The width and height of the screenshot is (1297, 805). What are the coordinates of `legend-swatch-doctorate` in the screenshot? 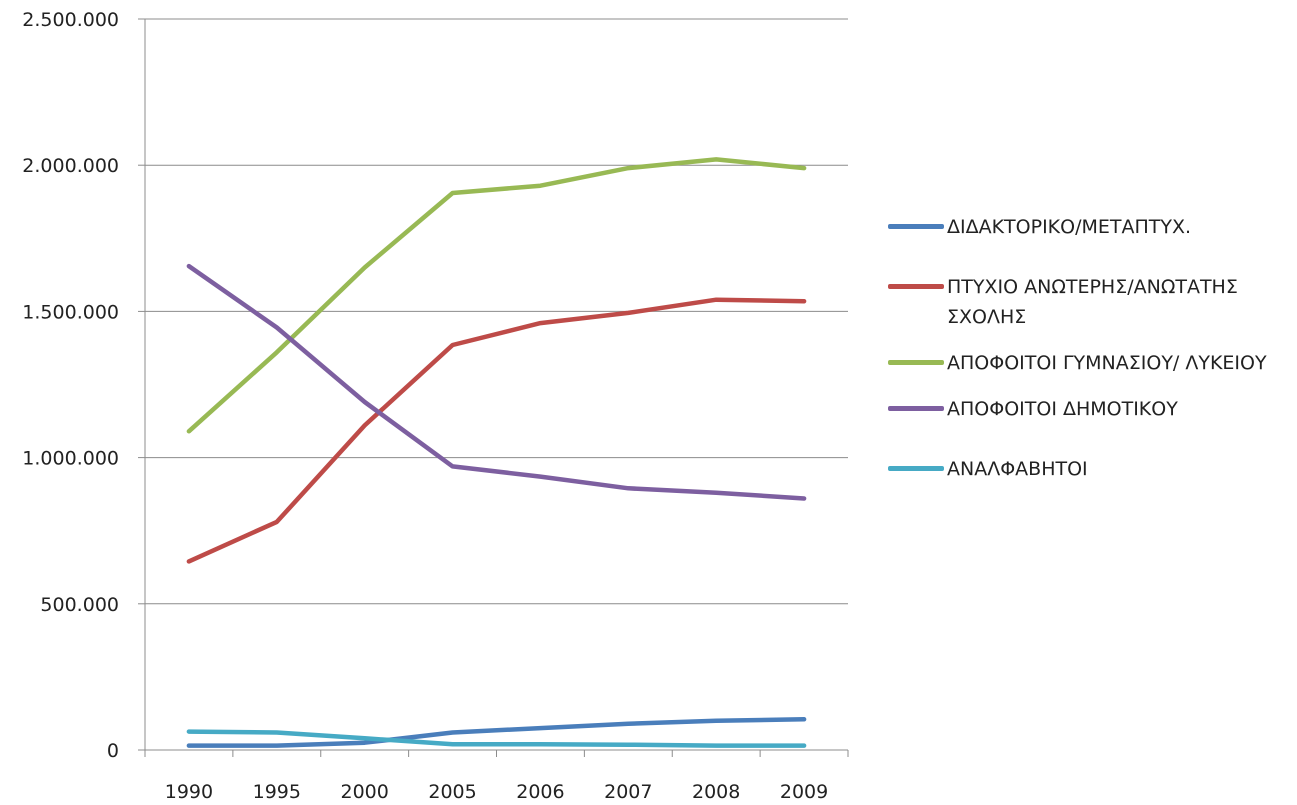 It's located at (916, 226).